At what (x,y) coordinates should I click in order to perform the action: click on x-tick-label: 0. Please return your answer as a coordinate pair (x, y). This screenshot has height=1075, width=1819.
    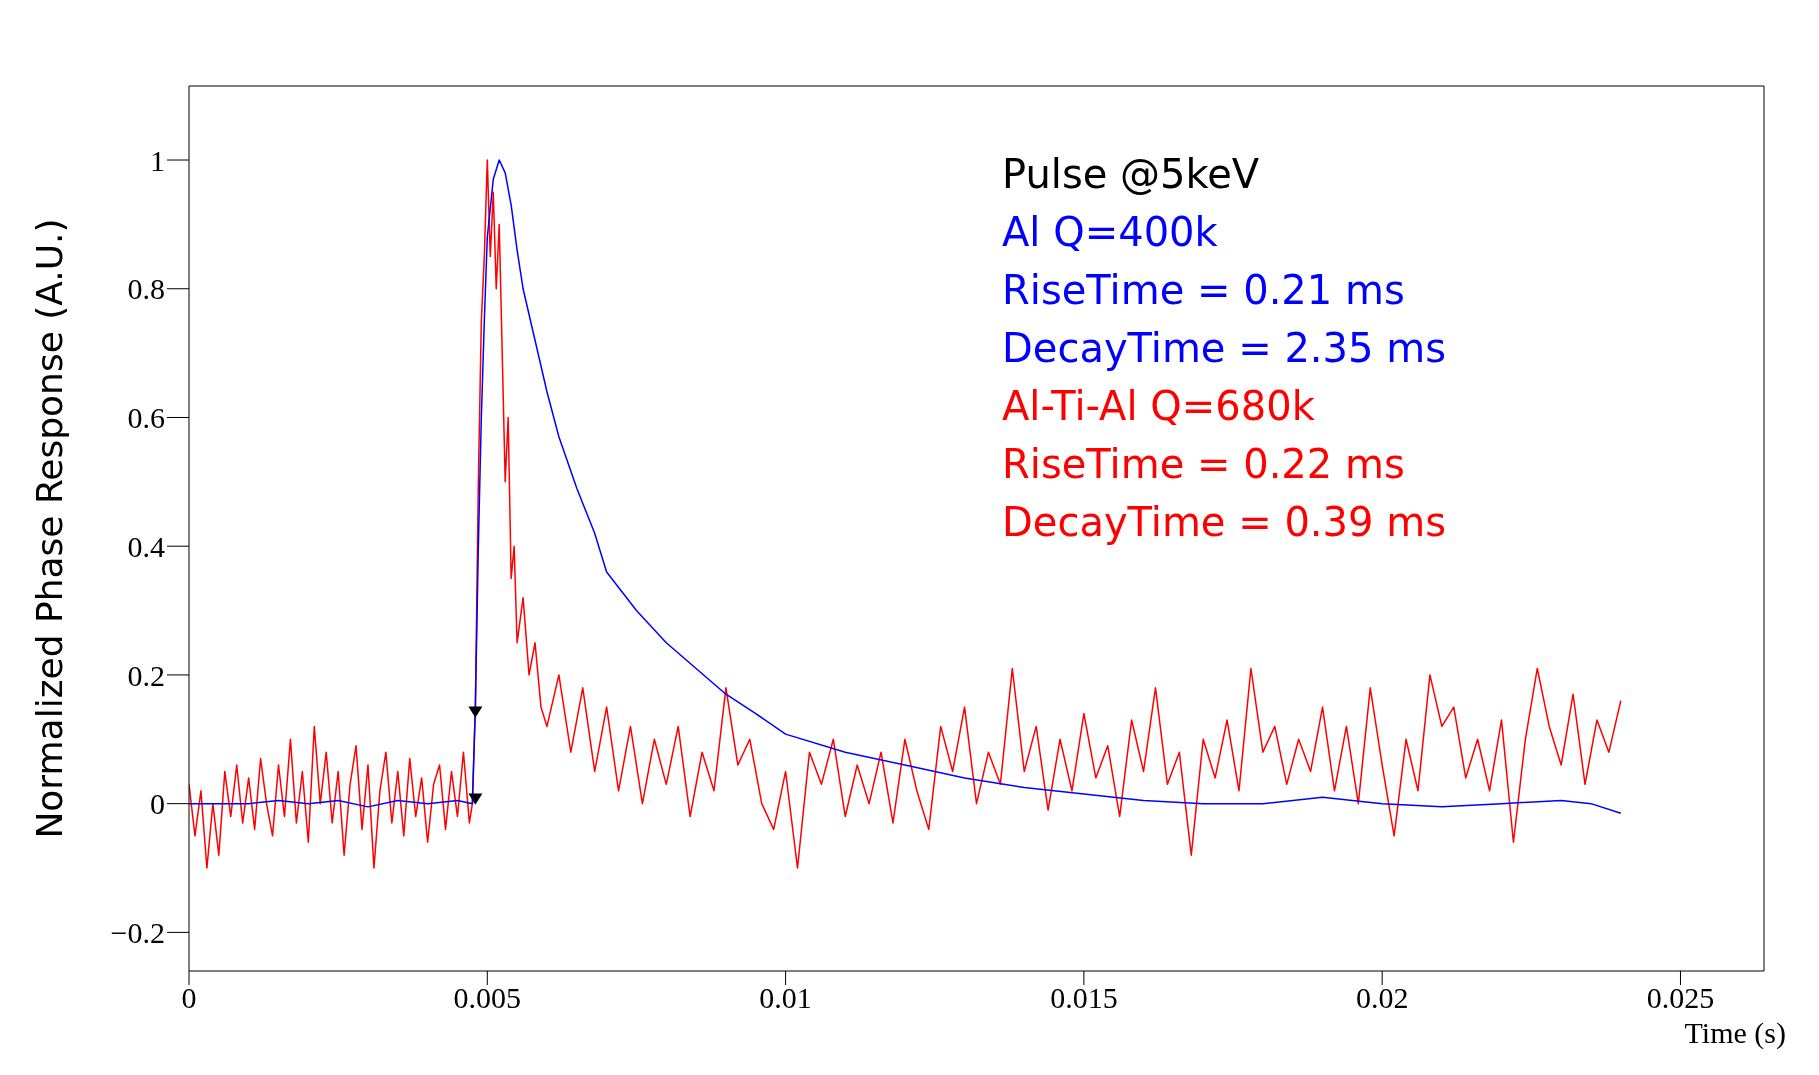
    Looking at the image, I should click on (189, 998).